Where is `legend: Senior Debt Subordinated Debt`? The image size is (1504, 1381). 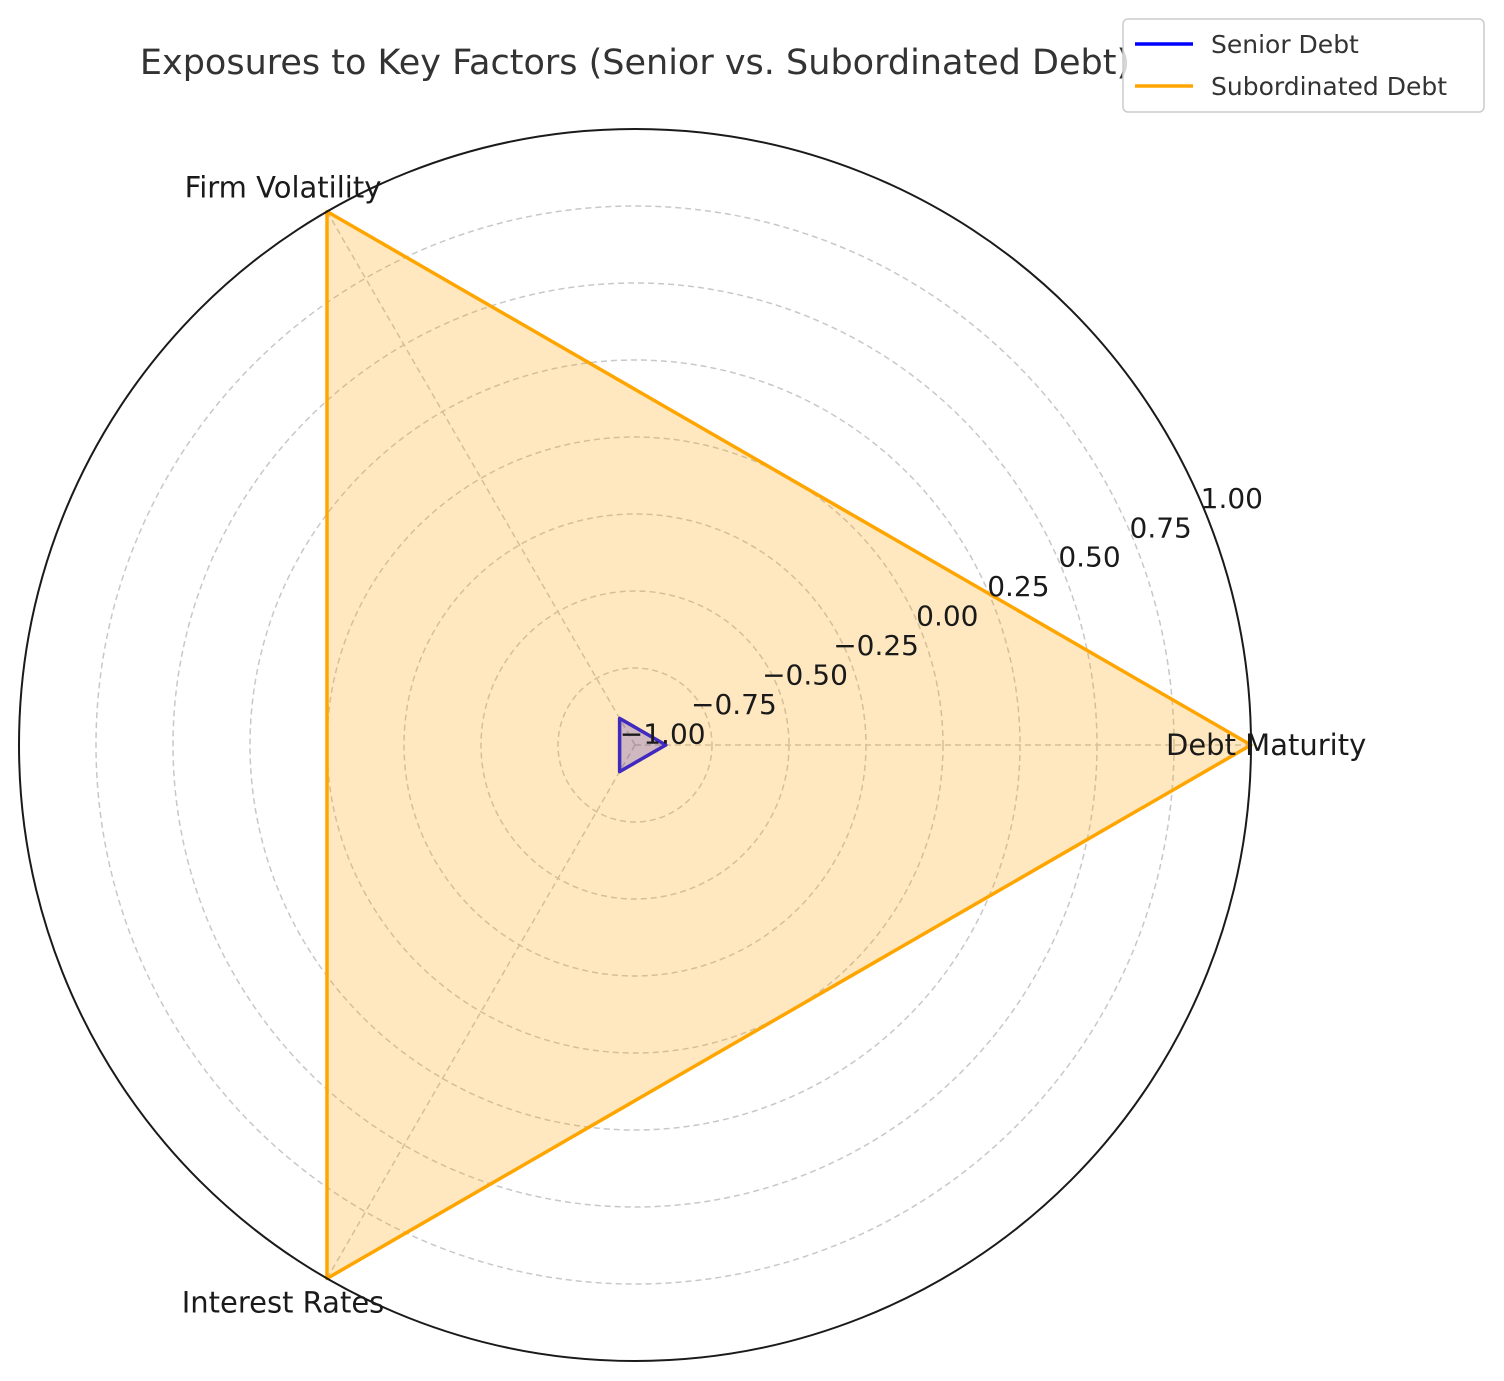
legend: Senior Debt Subordinated Debt is located at coordinates (1303, 65).